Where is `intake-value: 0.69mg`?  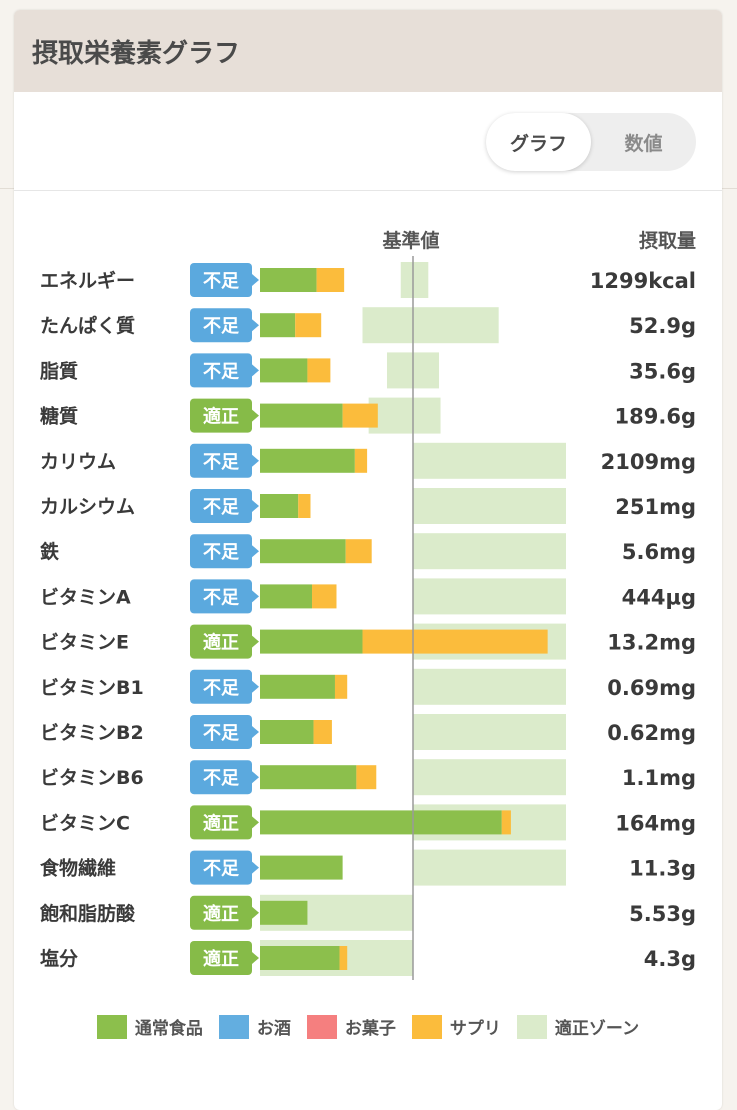
intake-value: 0.69mg is located at coordinates (651, 688).